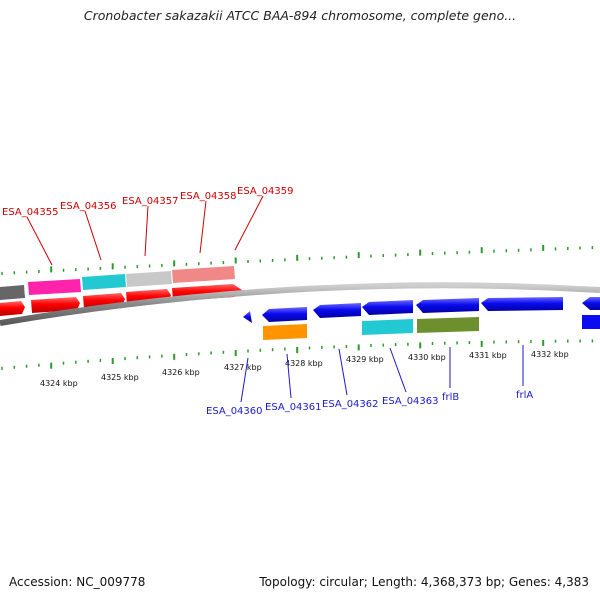  I want to click on gene-label-esa-04363: ESA_04363, so click(410, 401).